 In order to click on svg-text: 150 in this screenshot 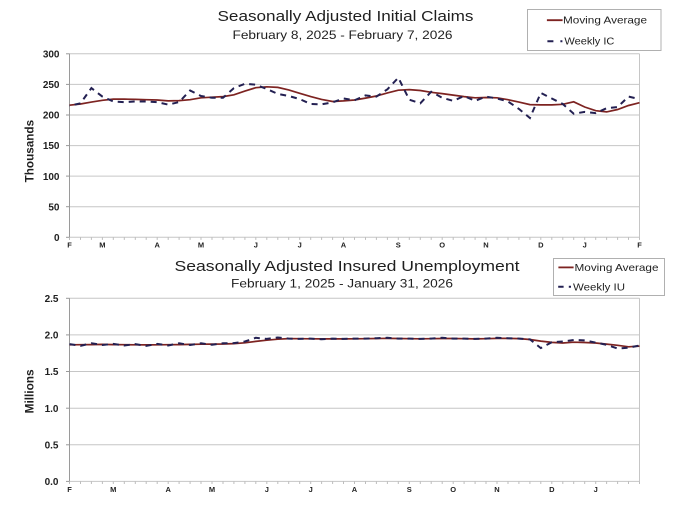, I will do `click(51, 146)`.